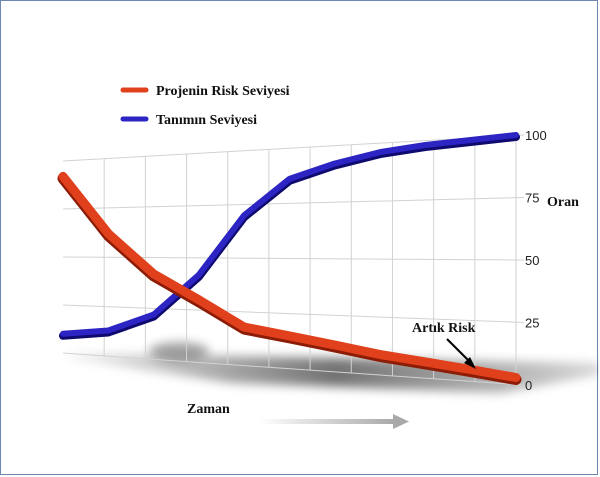 Image resolution: width=600 pixels, height=477 pixels. What do you see at coordinates (536, 135) in the screenshot?
I see `y-tick-label: 100` at bounding box center [536, 135].